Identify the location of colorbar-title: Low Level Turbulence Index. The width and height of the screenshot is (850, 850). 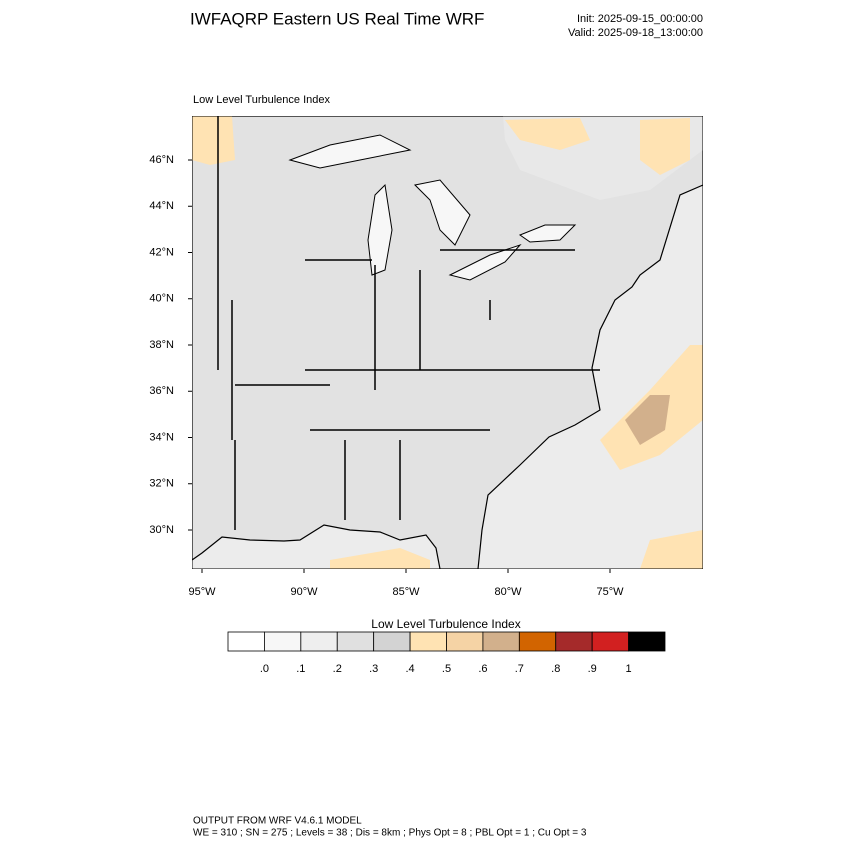
(445, 624).